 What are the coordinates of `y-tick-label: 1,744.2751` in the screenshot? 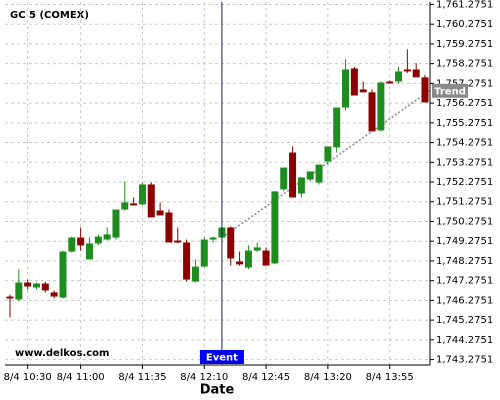 It's located at (464, 340).